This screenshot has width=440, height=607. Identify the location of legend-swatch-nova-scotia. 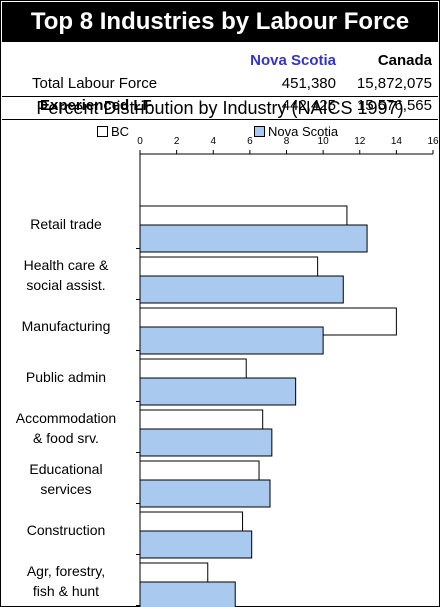
(259, 131).